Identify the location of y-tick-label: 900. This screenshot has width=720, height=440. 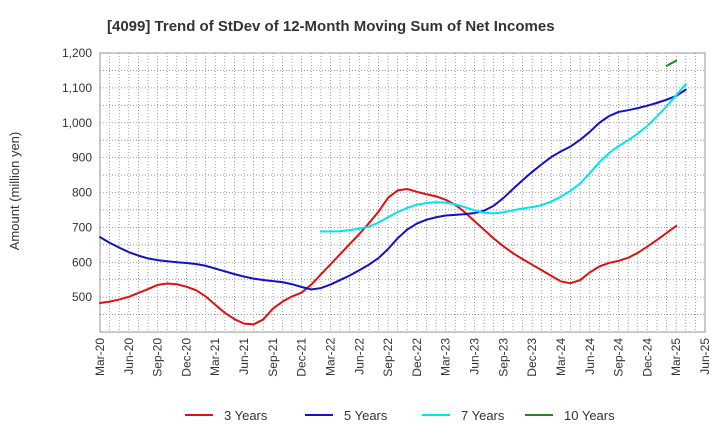
(82, 158).